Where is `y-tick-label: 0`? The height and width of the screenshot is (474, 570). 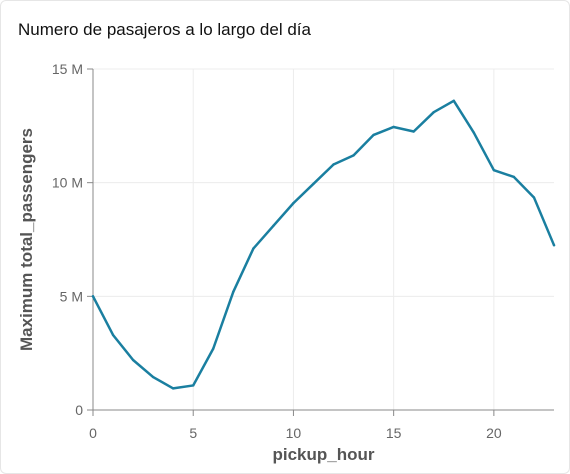
y-tick-label: 0 is located at coordinates (79, 410).